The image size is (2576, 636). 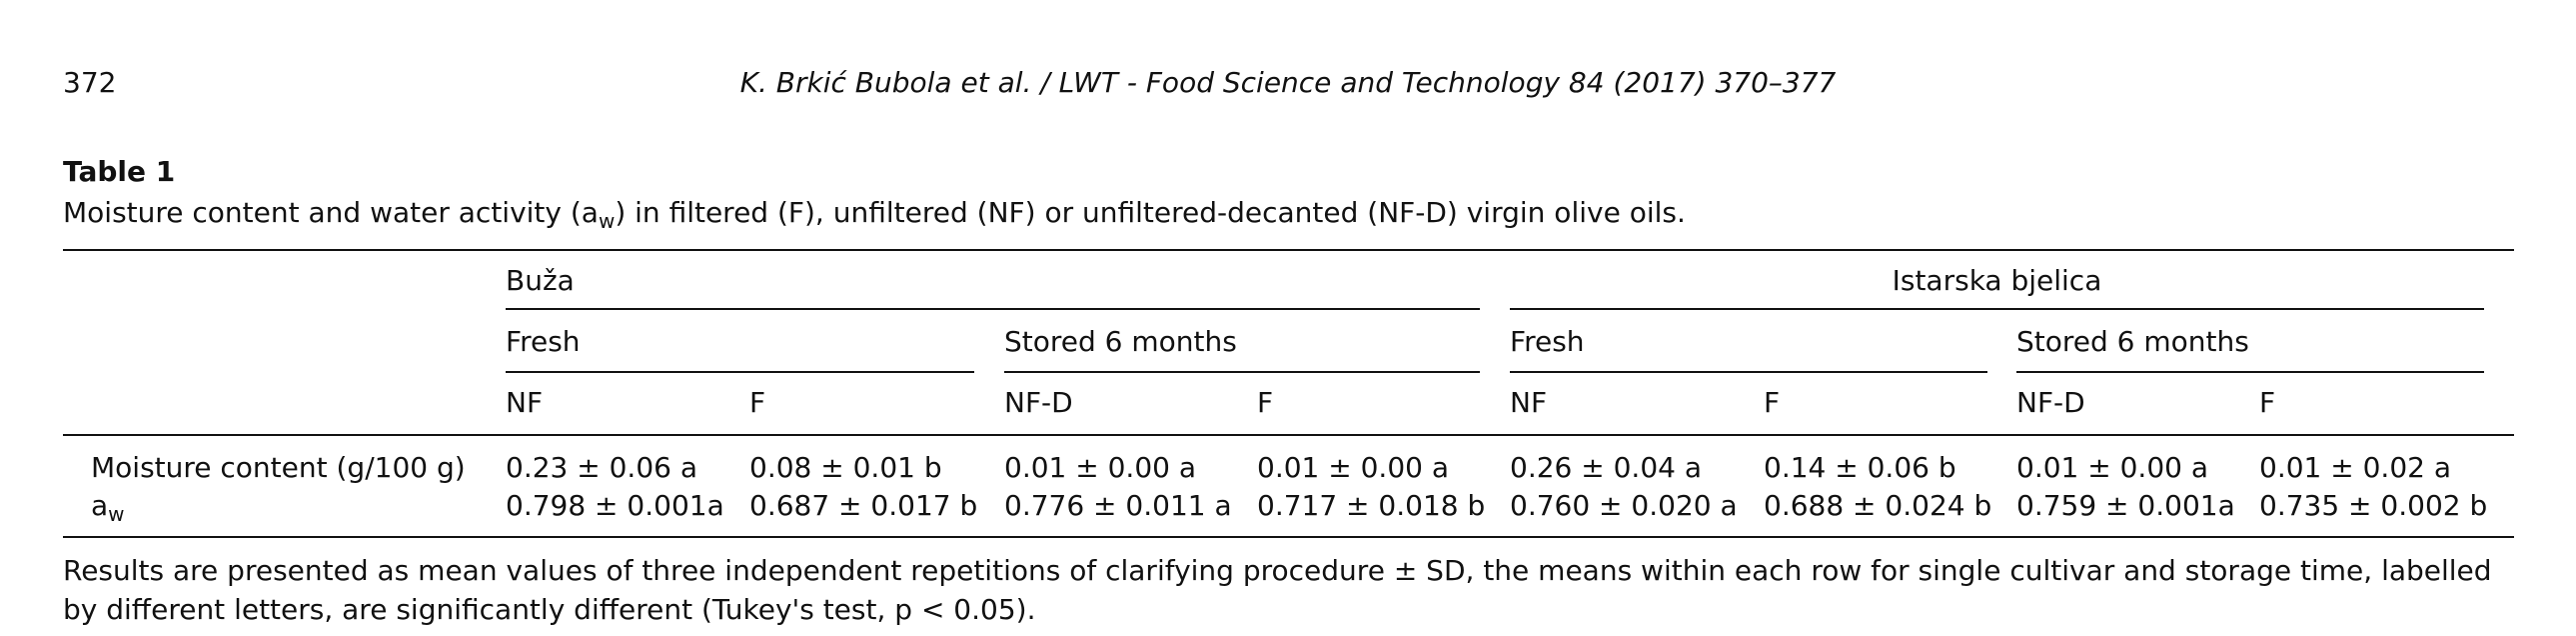 I want to click on row-label-part: w, so click(x=116, y=514).